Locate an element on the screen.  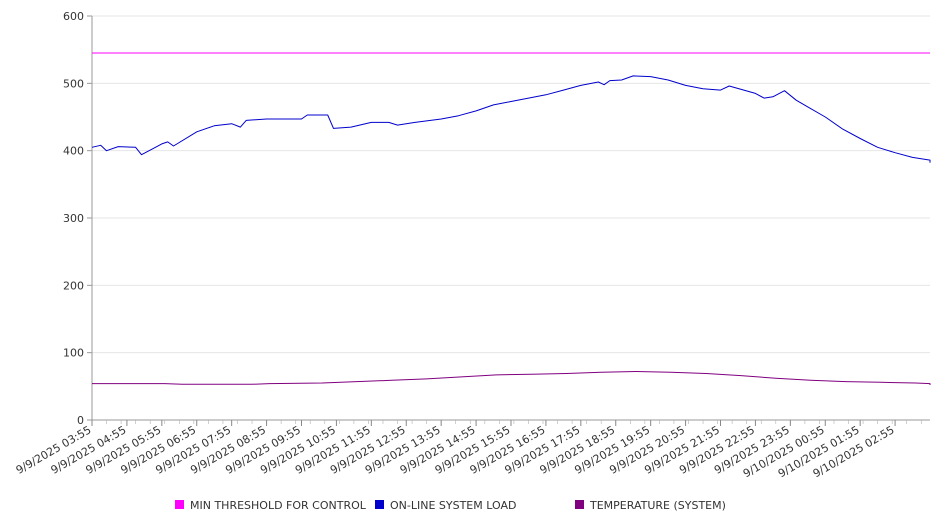
y-tick-label: 500 is located at coordinates (73, 83).